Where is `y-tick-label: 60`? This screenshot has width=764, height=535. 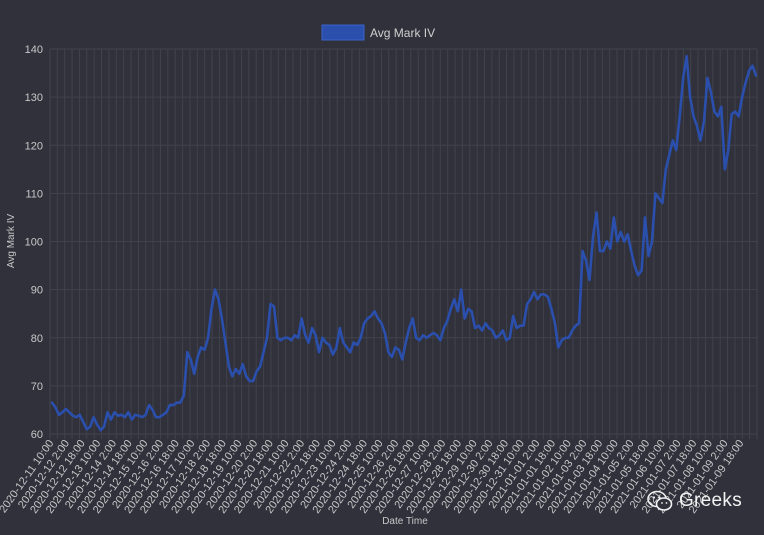 y-tick-label: 60 is located at coordinates (37, 435).